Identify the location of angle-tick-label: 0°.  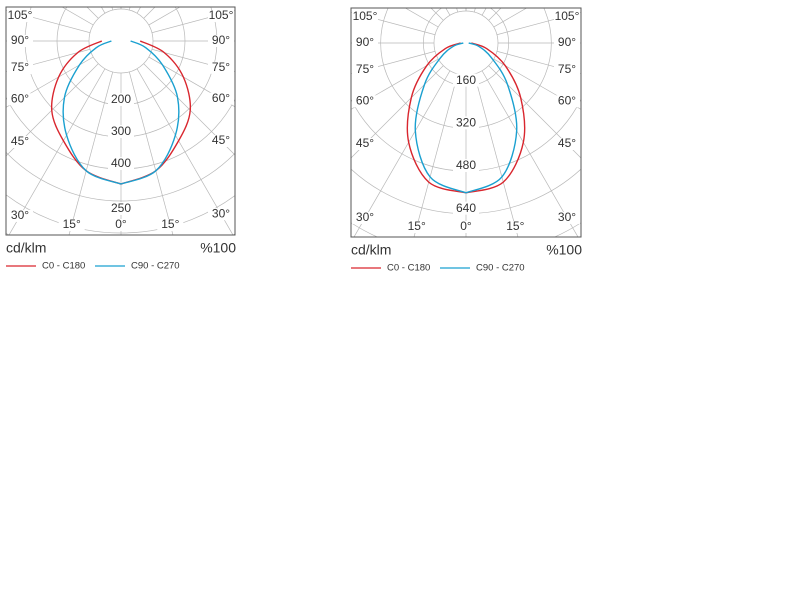
(466, 226).